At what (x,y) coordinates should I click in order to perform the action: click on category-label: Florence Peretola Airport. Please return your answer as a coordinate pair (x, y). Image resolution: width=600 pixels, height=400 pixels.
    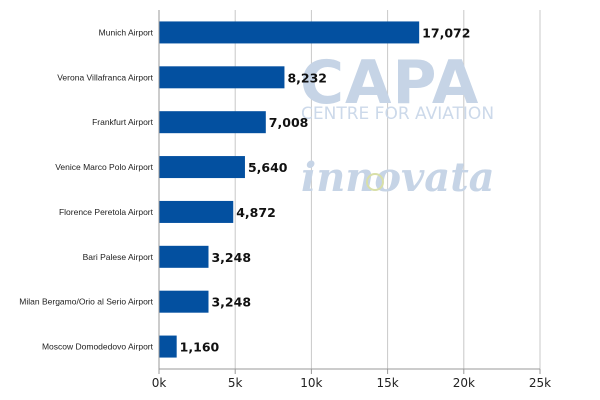
    Looking at the image, I should click on (106, 212).